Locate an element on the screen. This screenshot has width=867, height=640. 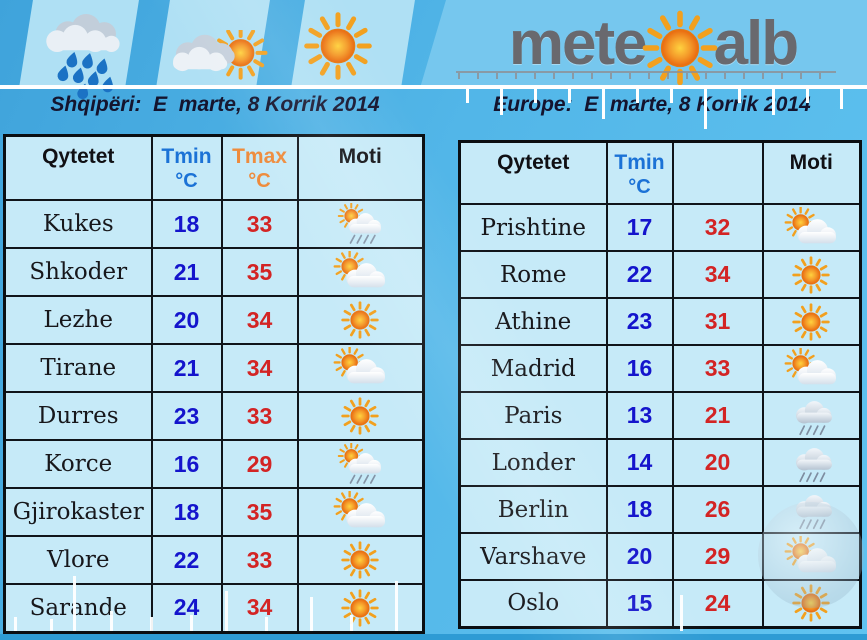
tmin-cell: 20 is located at coordinates (639, 556).